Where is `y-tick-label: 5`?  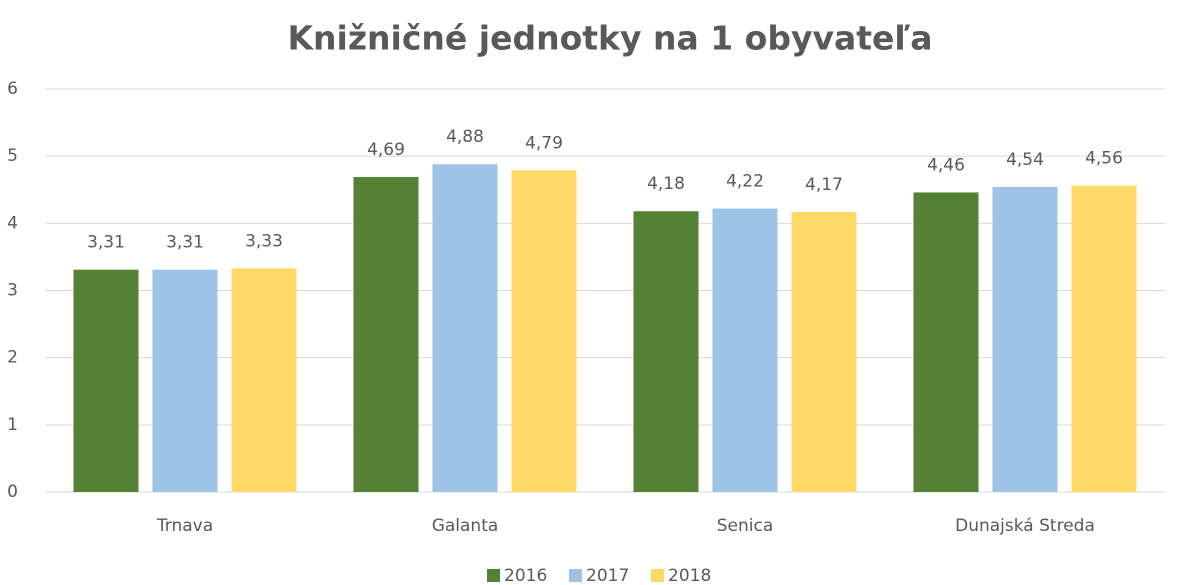 y-tick-label: 5 is located at coordinates (12, 156).